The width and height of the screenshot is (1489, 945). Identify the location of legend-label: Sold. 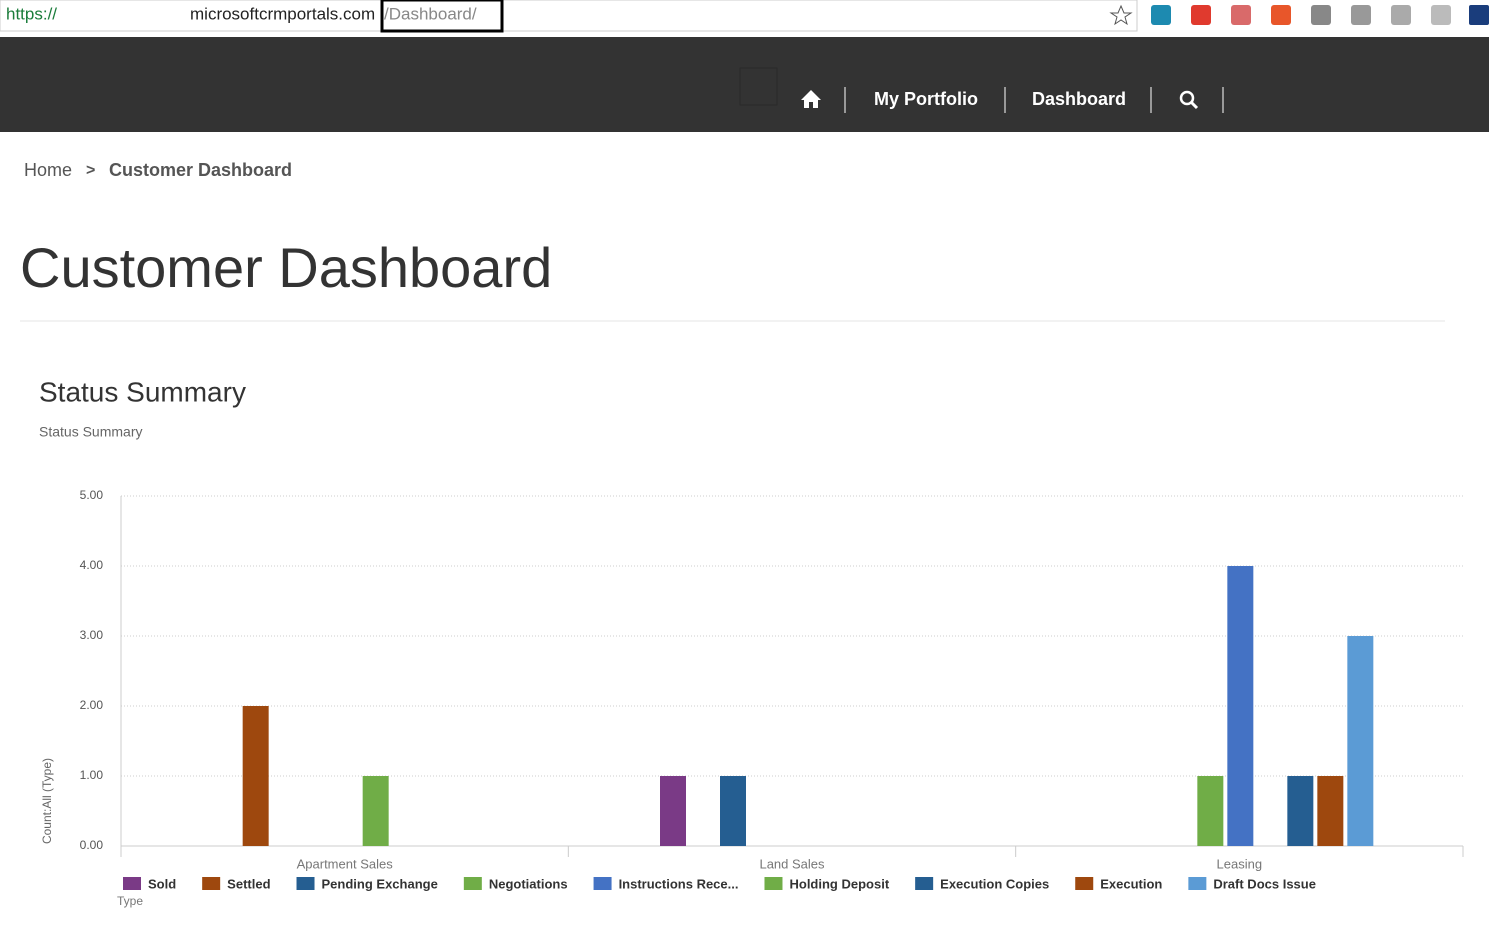
(162, 883).